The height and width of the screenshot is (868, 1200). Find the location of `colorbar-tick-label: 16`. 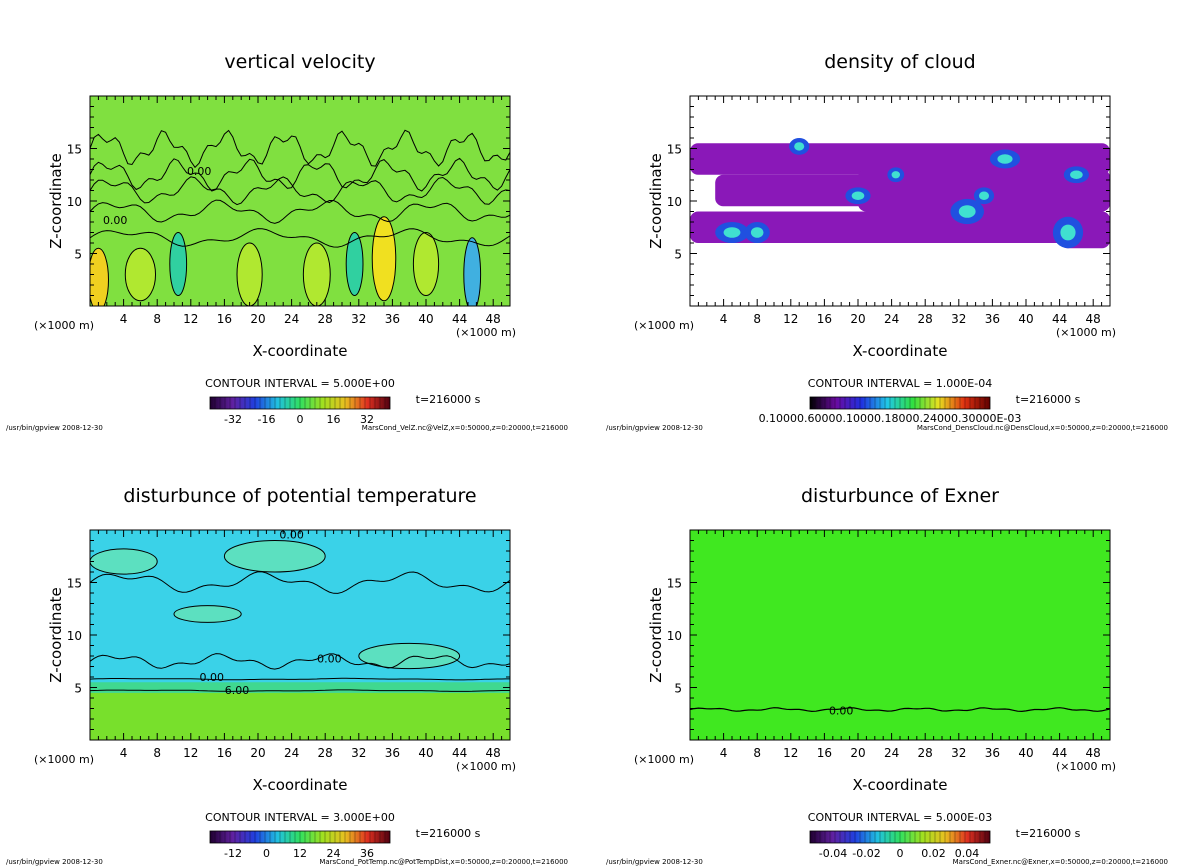

colorbar-tick-label: 16 is located at coordinates (334, 419).